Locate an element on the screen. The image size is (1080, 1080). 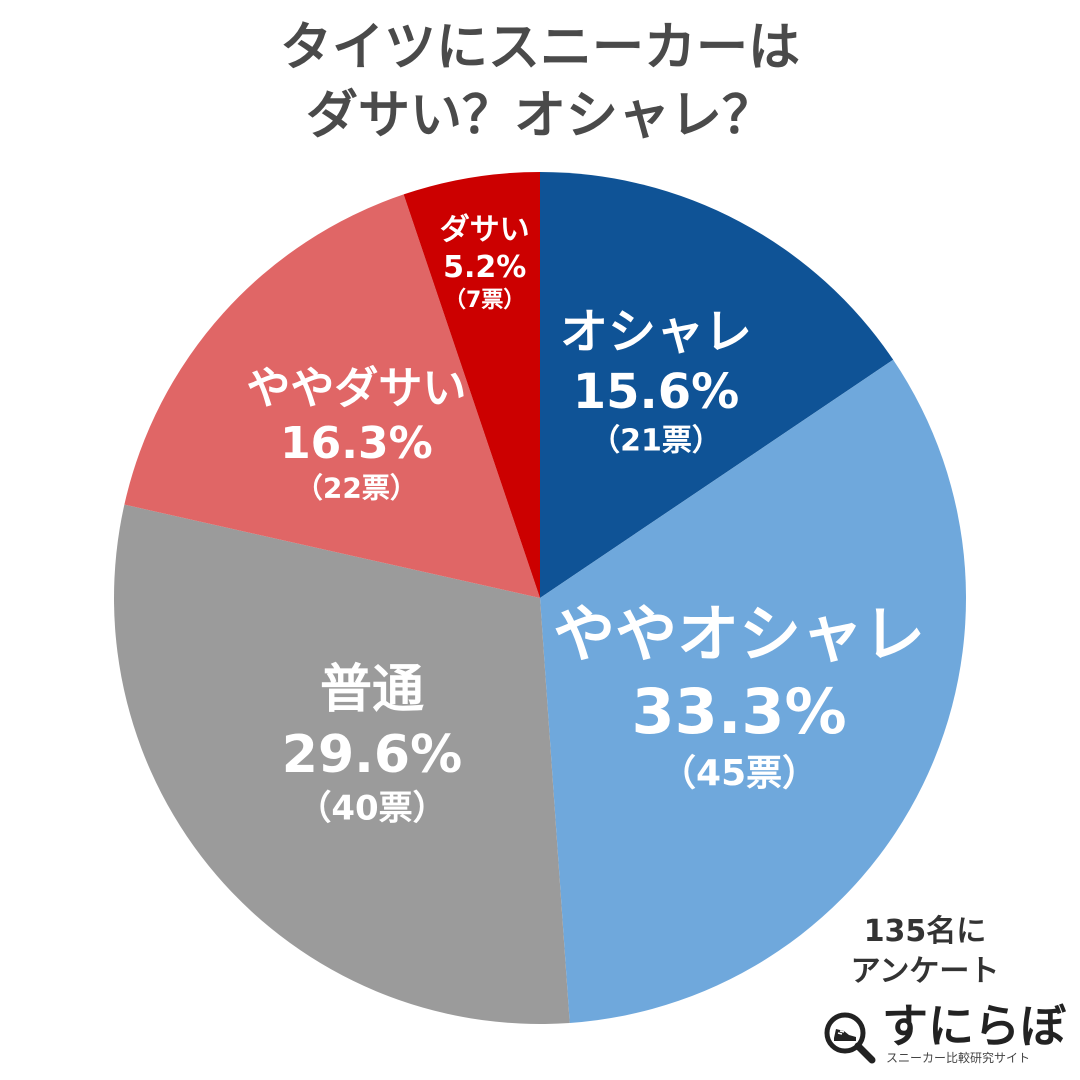
chart-title: タイツにスニーカーは ダサい？オシャレ？ is located at coordinates (540, 82).